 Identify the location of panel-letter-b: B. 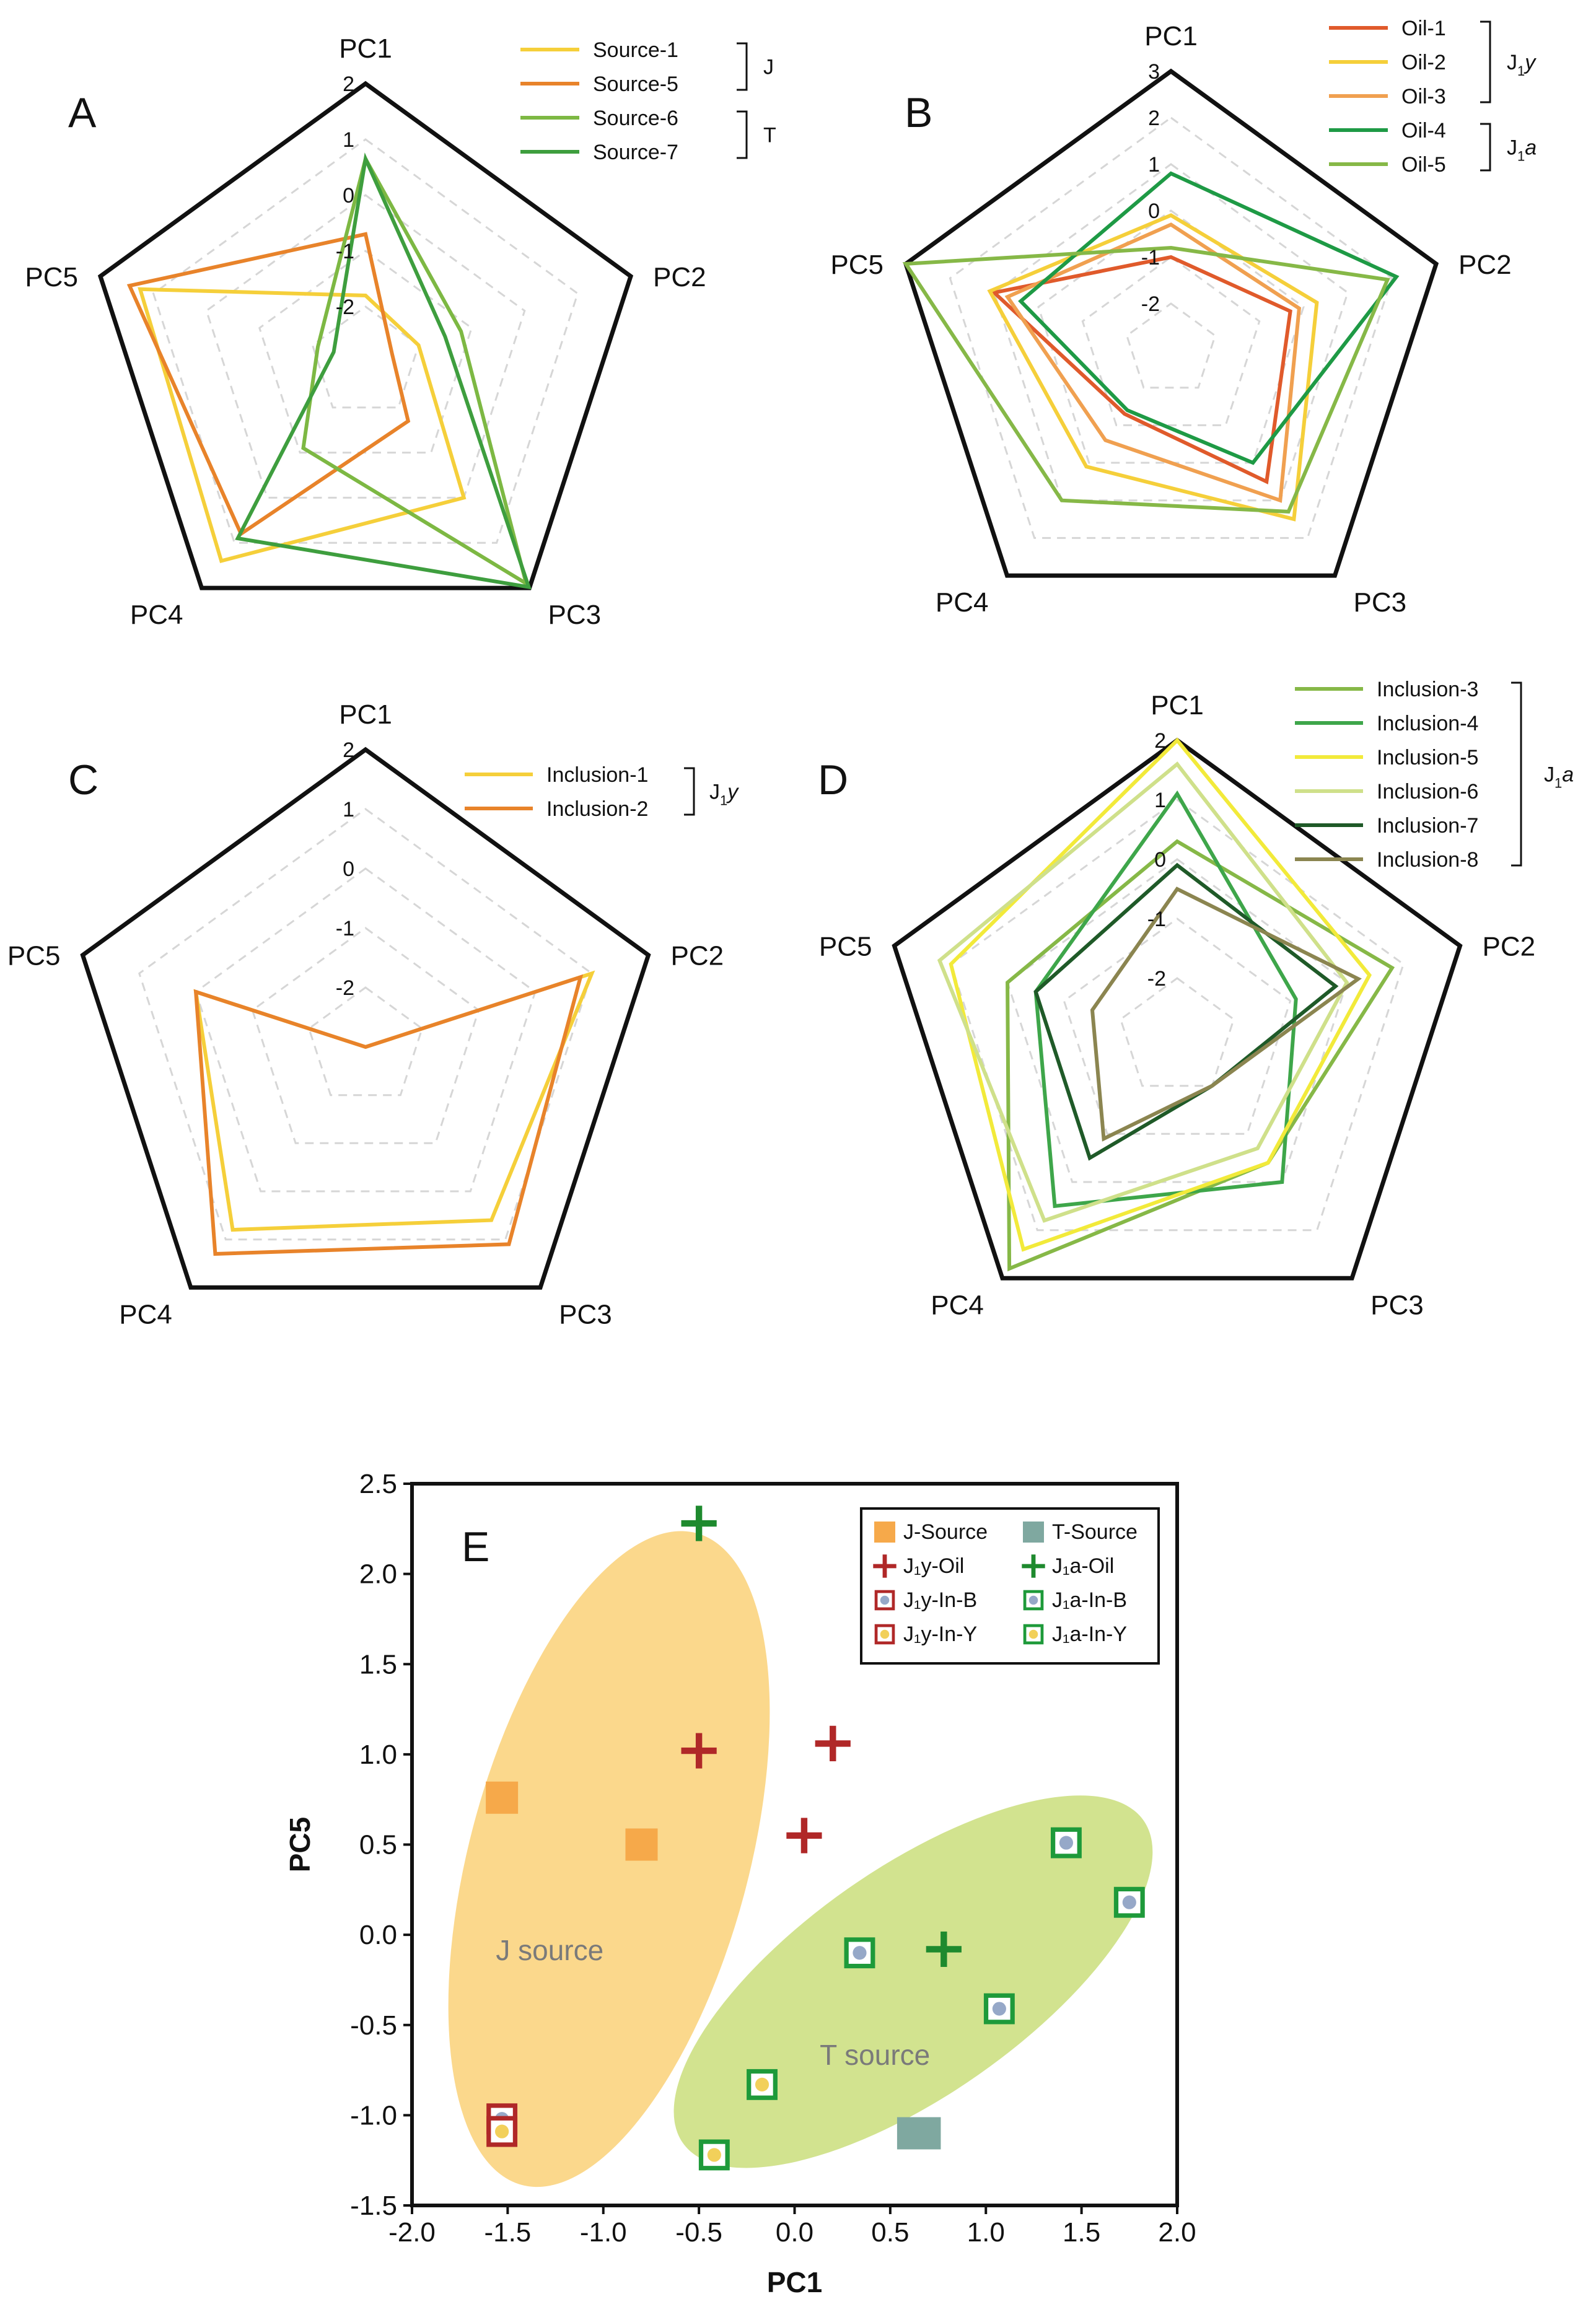
(918, 112).